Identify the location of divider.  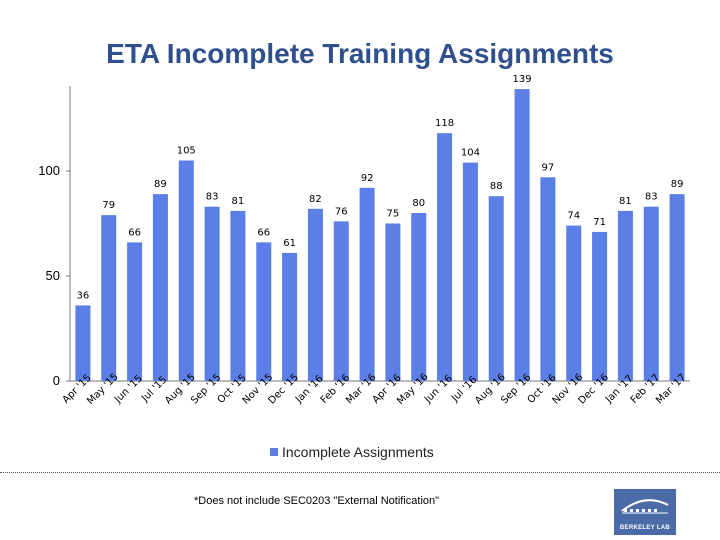
(360, 472).